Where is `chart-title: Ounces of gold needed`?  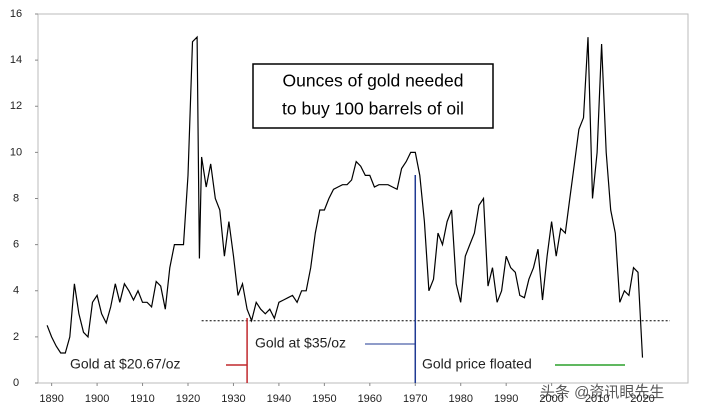
chart-title: Ounces of gold needed is located at coordinates (373, 81).